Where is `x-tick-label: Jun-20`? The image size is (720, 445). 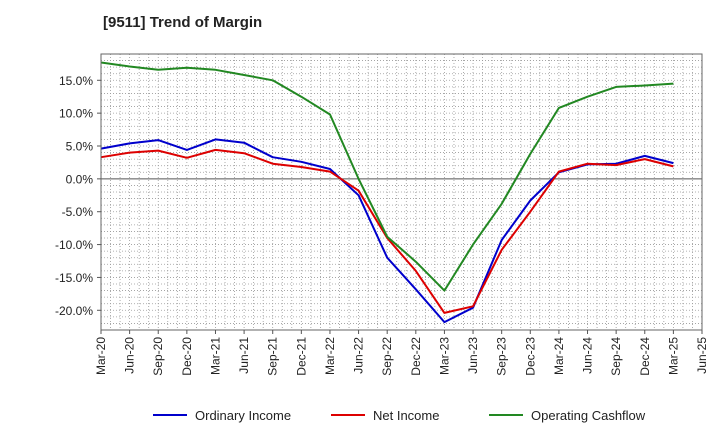 x-tick-label: Jun-20 is located at coordinates (130, 355).